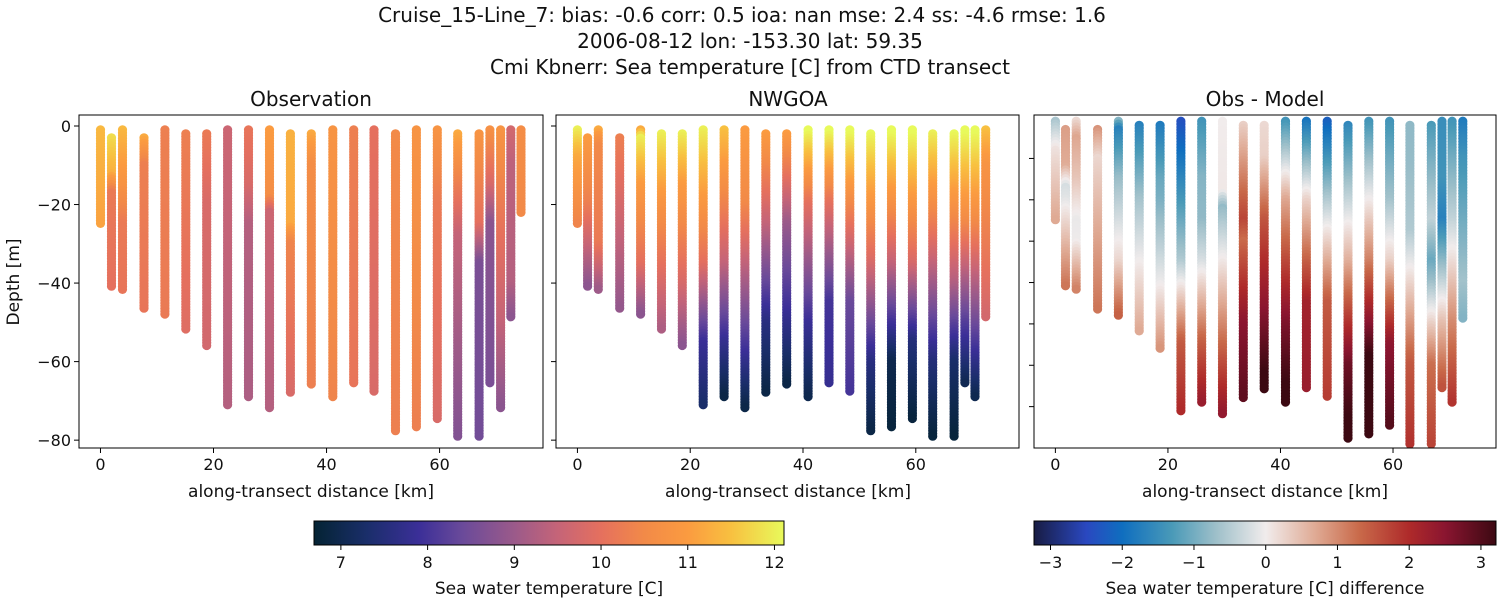  I want to click on y-tick-label: −40, so click(54, 283).